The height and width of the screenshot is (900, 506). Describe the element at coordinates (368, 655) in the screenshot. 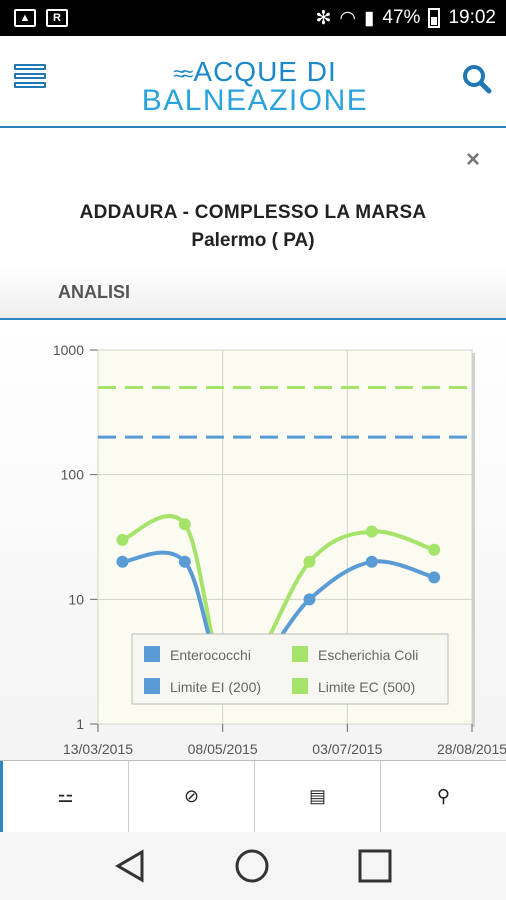

I see `legend-label: Escherichia Coli` at that location.